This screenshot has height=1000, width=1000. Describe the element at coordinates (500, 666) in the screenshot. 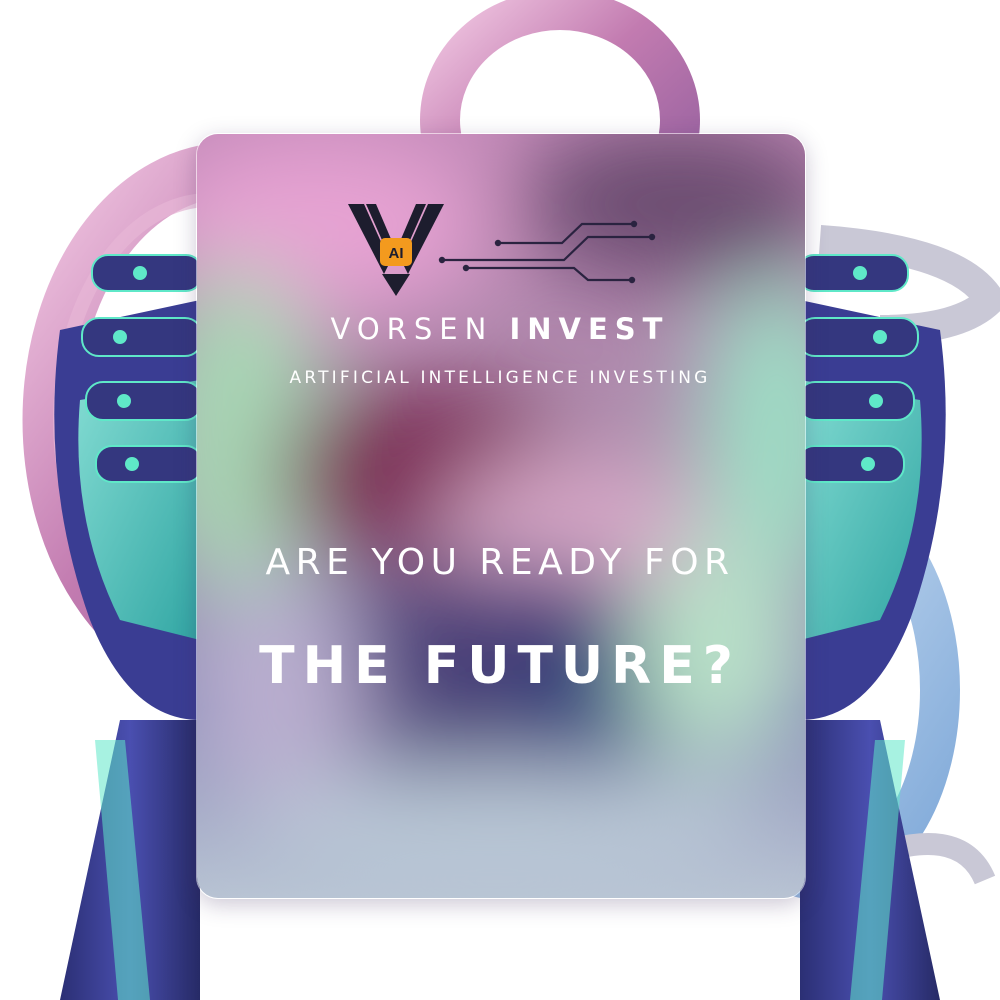

I see `headline-line-2: THE FUTURE?` at that location.